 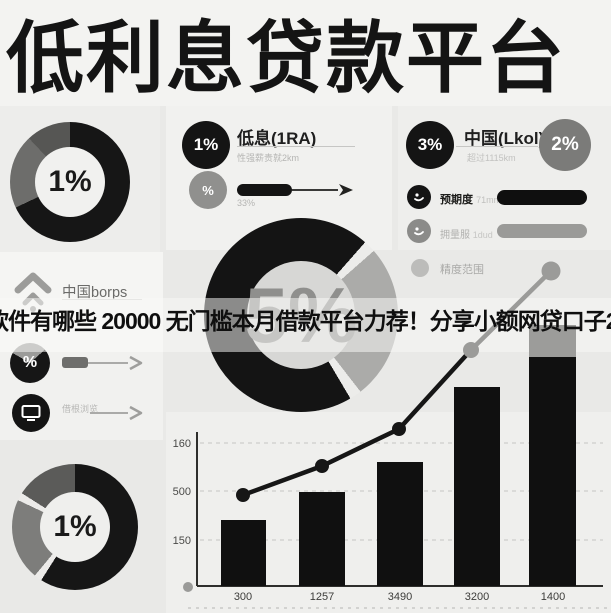 What do you see at coordinates (268, 158) in the screenshot?
I see `low-interest-subtitle: 性强薪贵就2km` at bounding box center [268, 158].